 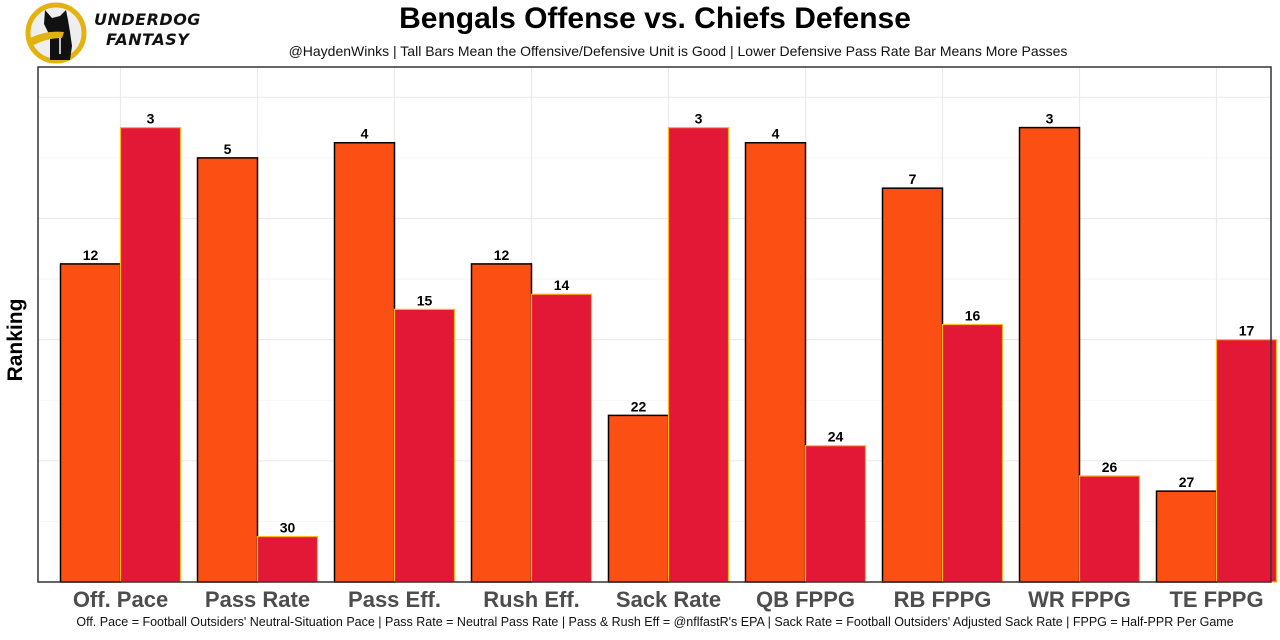 I want to click on x-tick-label: TE FPPG, so click(x=1216, y=599).